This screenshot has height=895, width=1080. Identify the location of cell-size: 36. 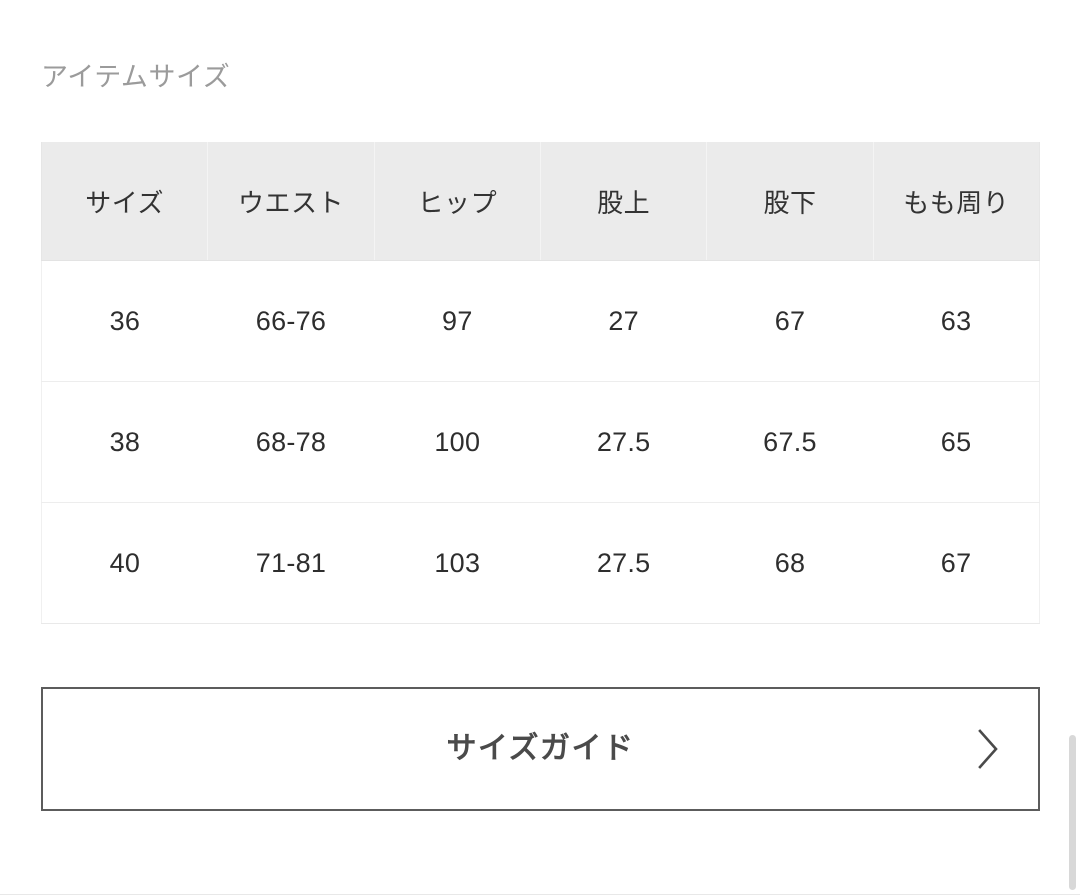
(124, 321).